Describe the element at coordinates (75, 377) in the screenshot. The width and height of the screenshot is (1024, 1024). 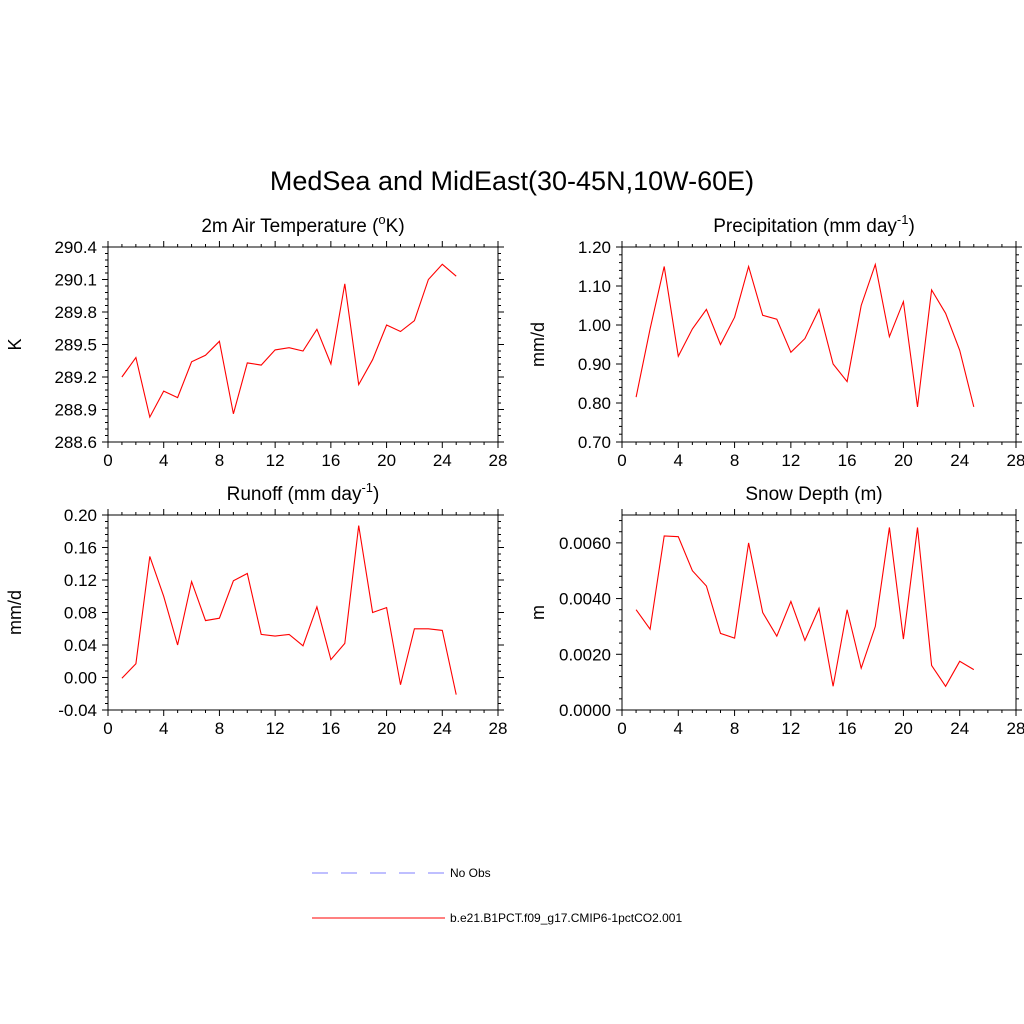
I see `y-tick-label: 289.2` at that location.